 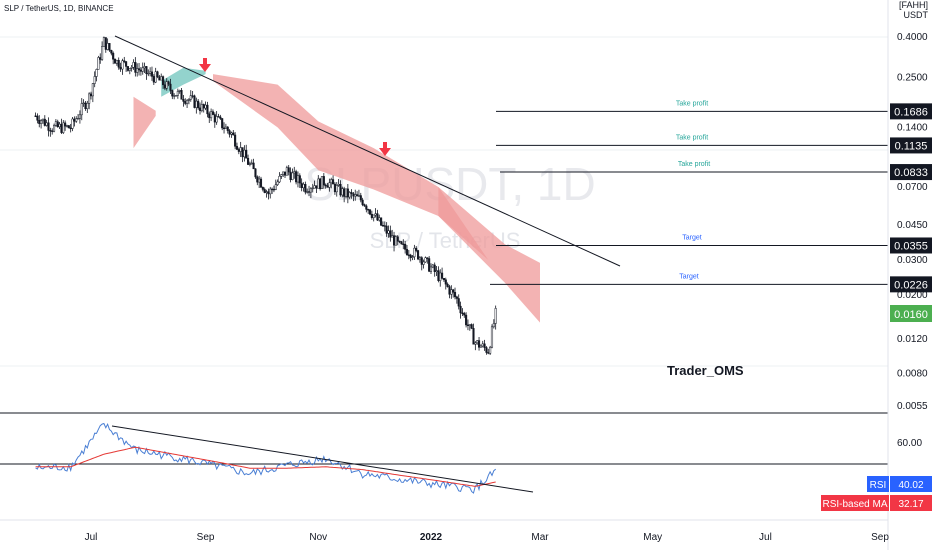 I want to click on rsi-line, so click(x=266, y=458).